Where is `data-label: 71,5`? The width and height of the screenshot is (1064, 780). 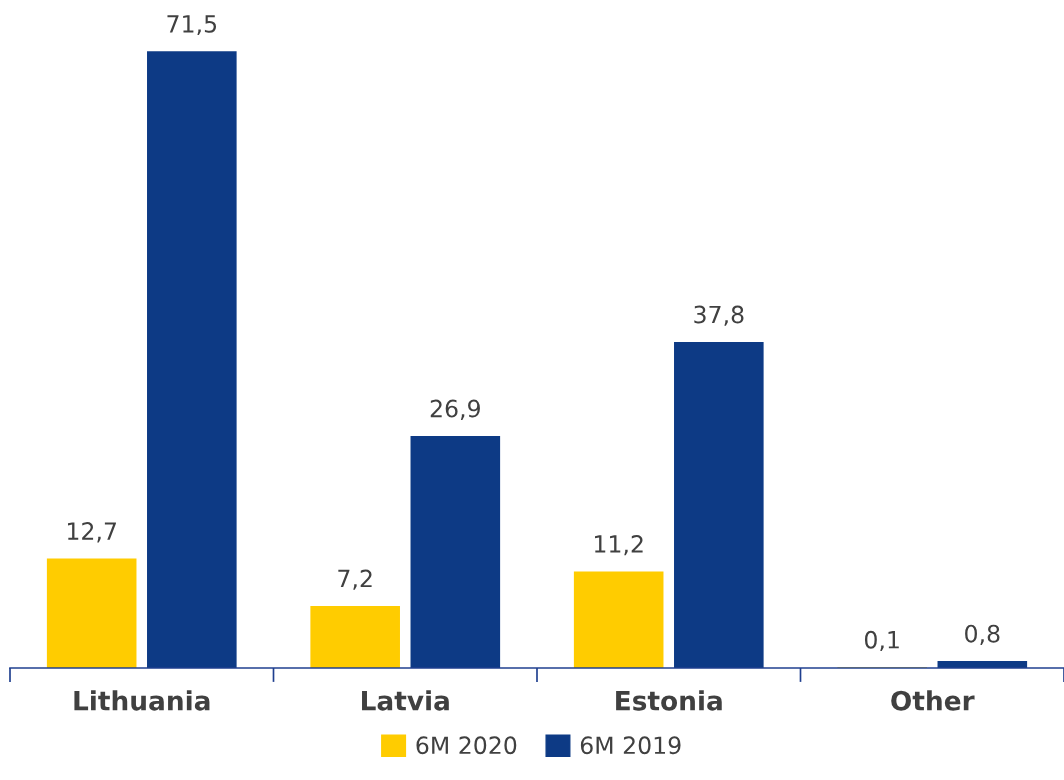
data-label: 71,5 is located at coordinates (192, 25).